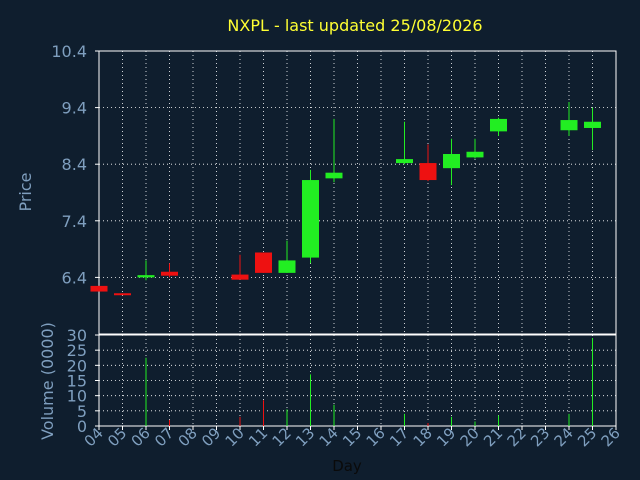  Describe the element at coordinates (354, 25) in the screenshot. I see `chart-title: NXPL - last updated 25/08/2026` at that location.